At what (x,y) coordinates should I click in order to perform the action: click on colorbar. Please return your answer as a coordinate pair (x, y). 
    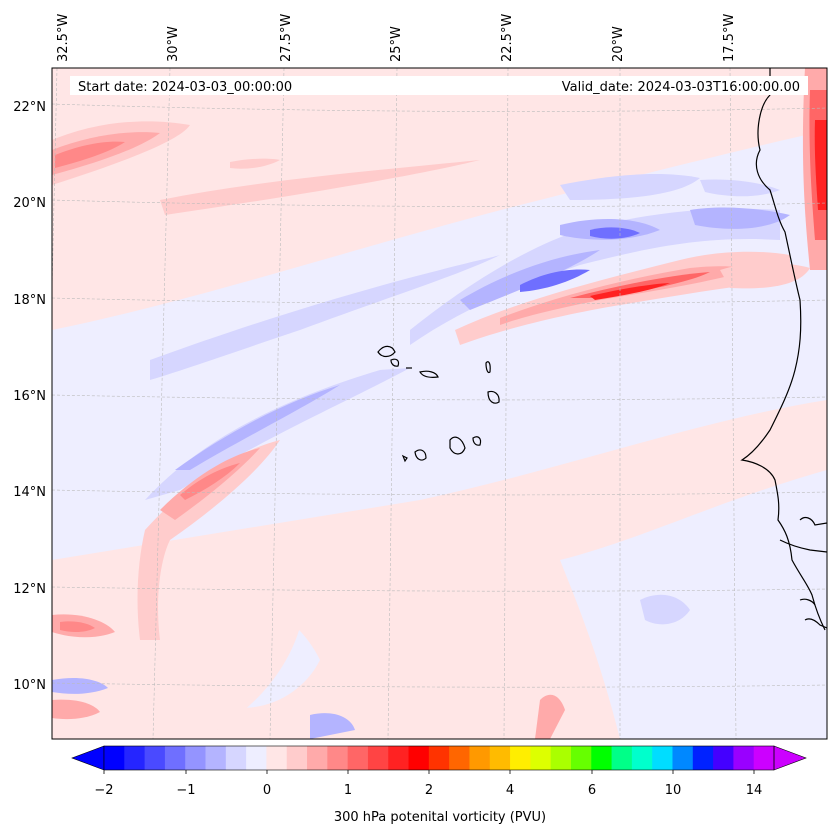
    Looking at the image, I should click on (439, 759).